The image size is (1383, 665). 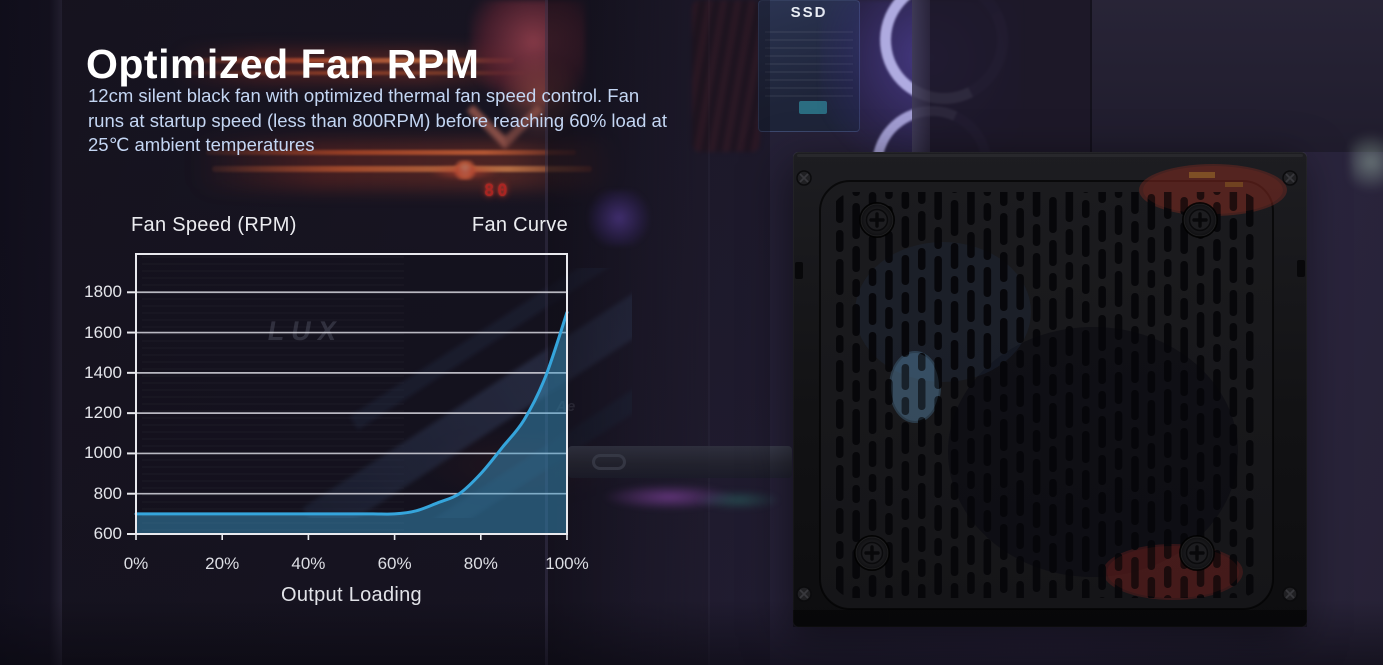 What do you see at coordinates (809, 12) in the screenshot?
I see `ssd-label: SSD` at bounding box center [809, 12].